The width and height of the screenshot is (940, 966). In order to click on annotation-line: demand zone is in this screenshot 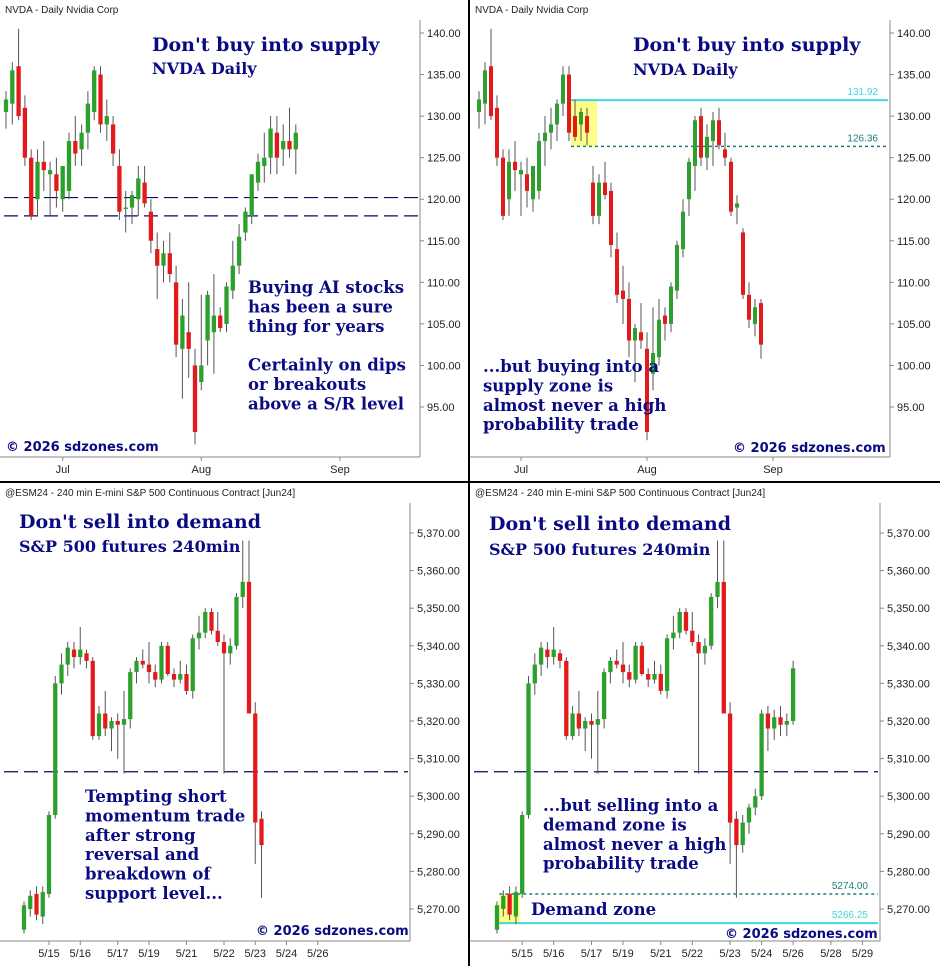, I will do `click(615, 824)`.